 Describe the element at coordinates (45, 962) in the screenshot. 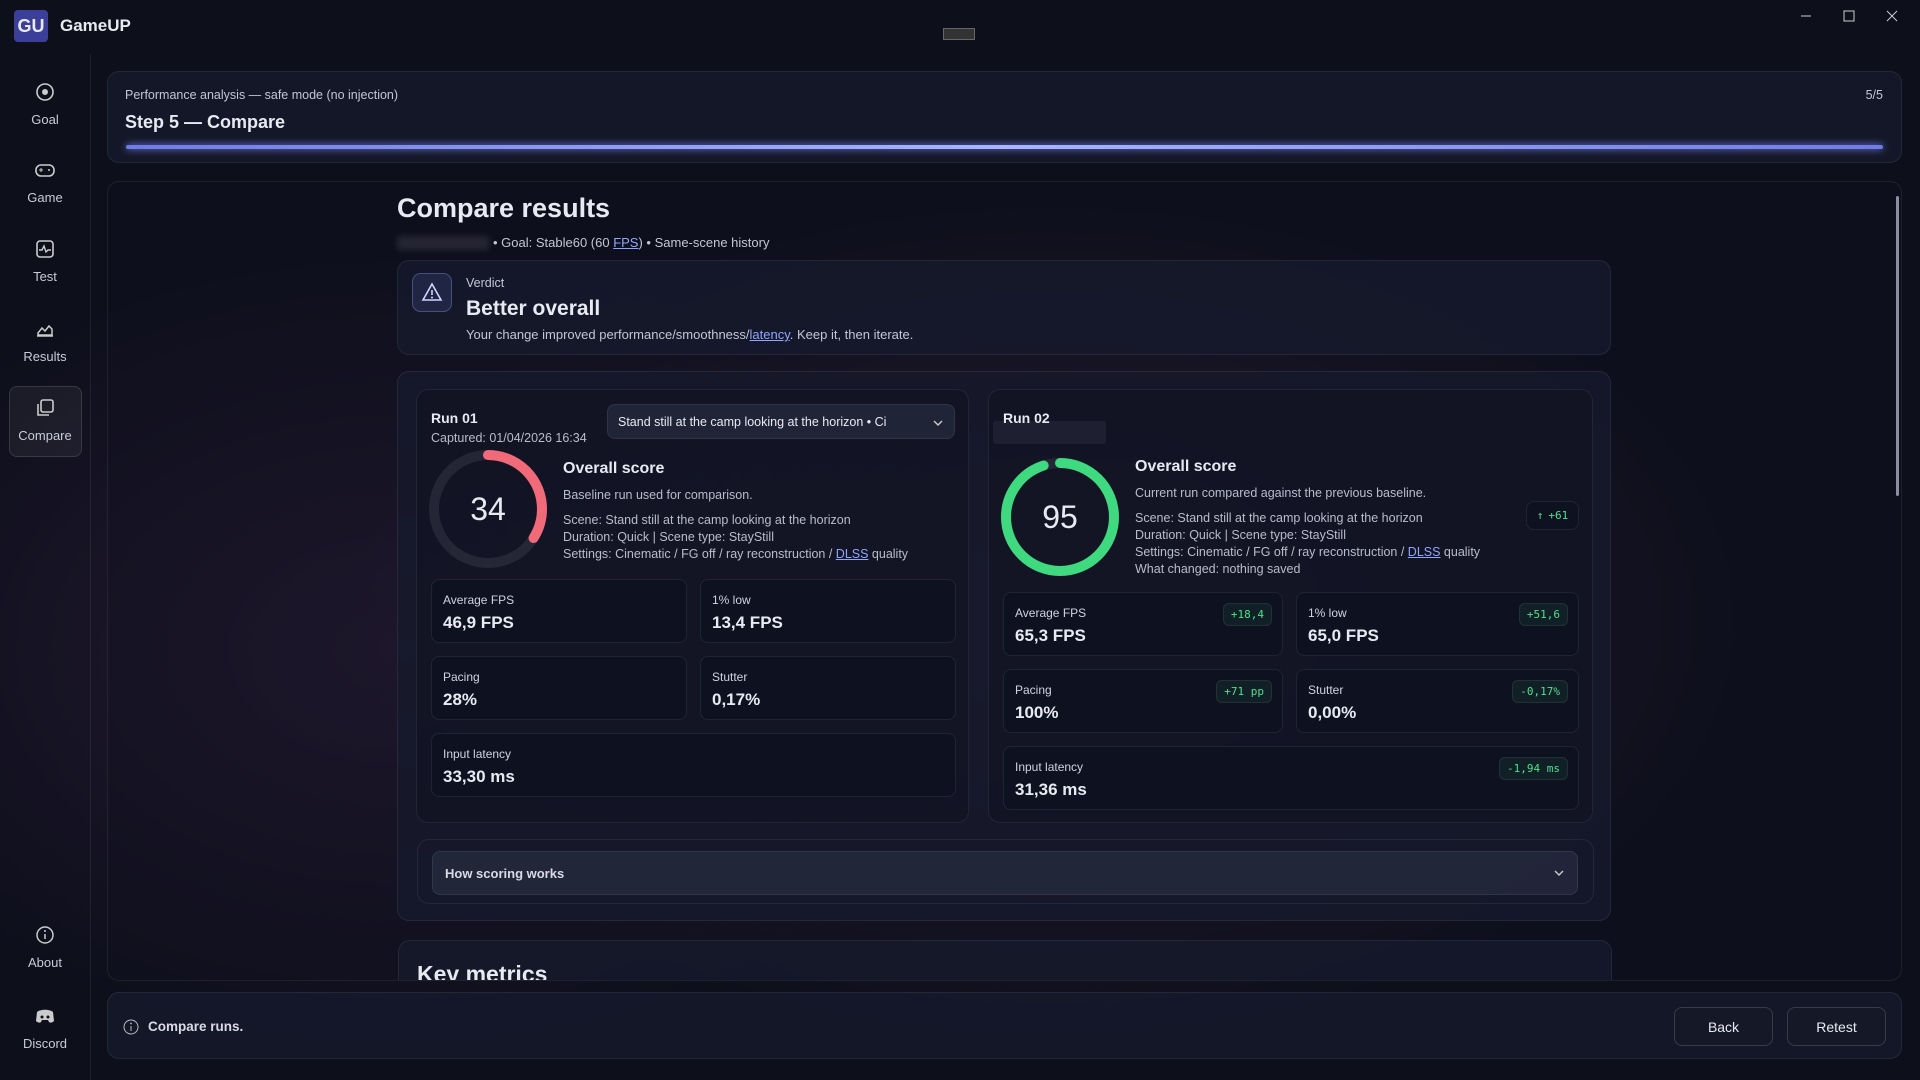

I see `nav-label: About` at that location.